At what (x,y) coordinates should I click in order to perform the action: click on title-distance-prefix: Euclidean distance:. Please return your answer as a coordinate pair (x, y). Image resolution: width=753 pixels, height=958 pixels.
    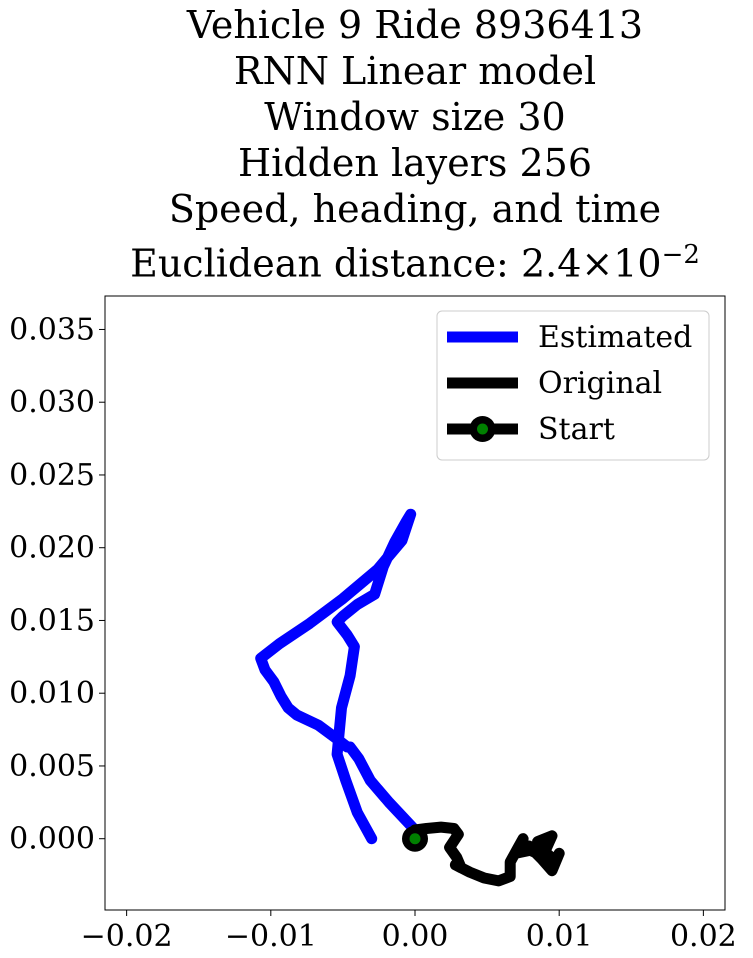
    Looking at the image, I should click on (325, 263).